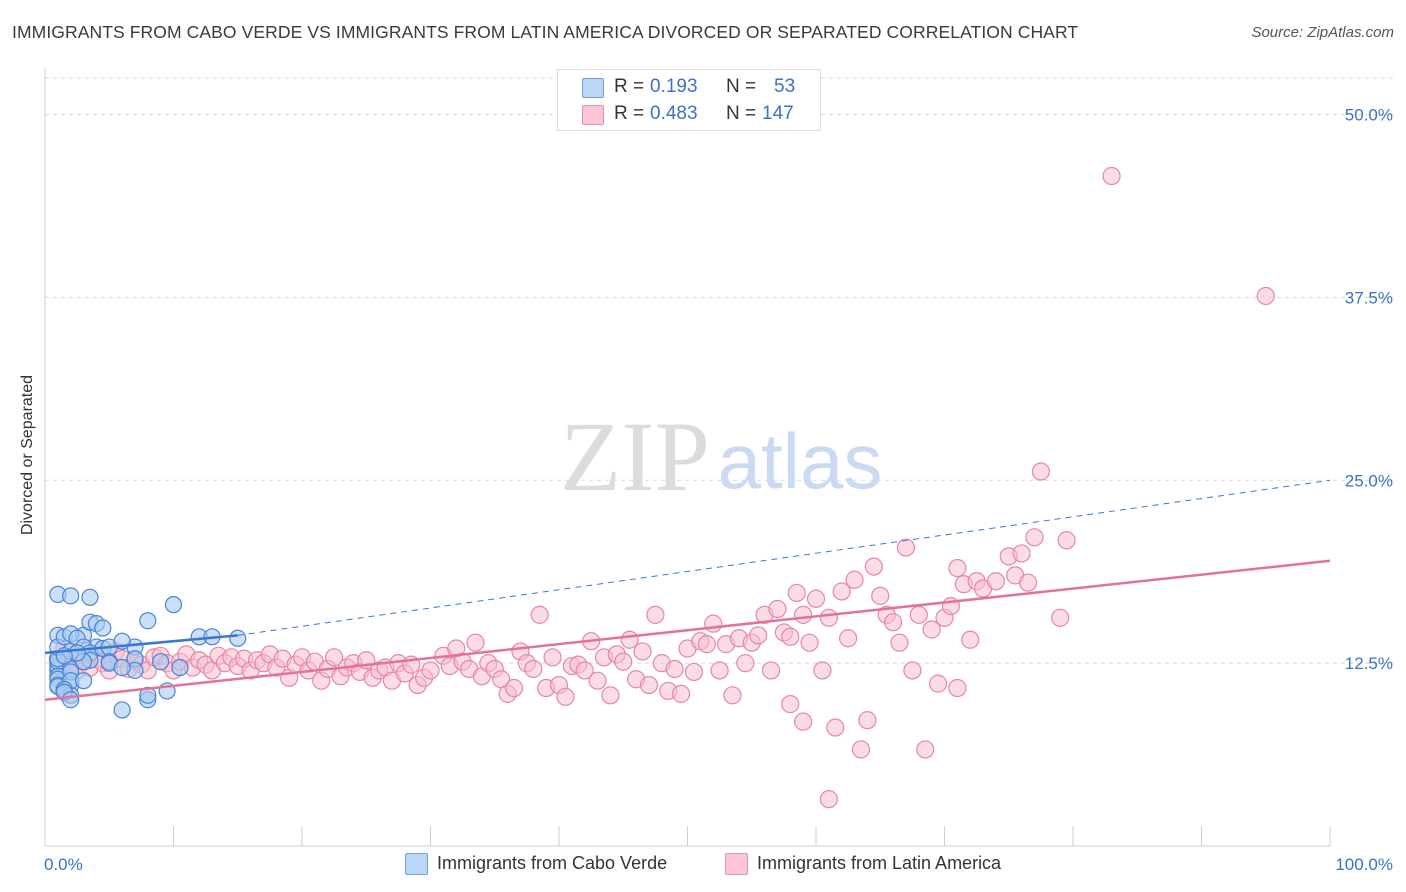 The image size is (1406, 892). Describe the element at coordinates (674, 113) in the screenshot. I see `legend-r-value: 0.483` at that location.